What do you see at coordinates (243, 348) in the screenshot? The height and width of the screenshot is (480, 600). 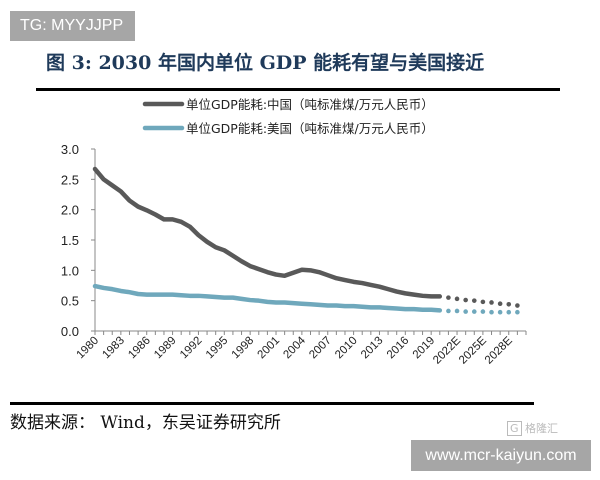 I see `x-tick-label: 1998` at bounding box center [243, 348].